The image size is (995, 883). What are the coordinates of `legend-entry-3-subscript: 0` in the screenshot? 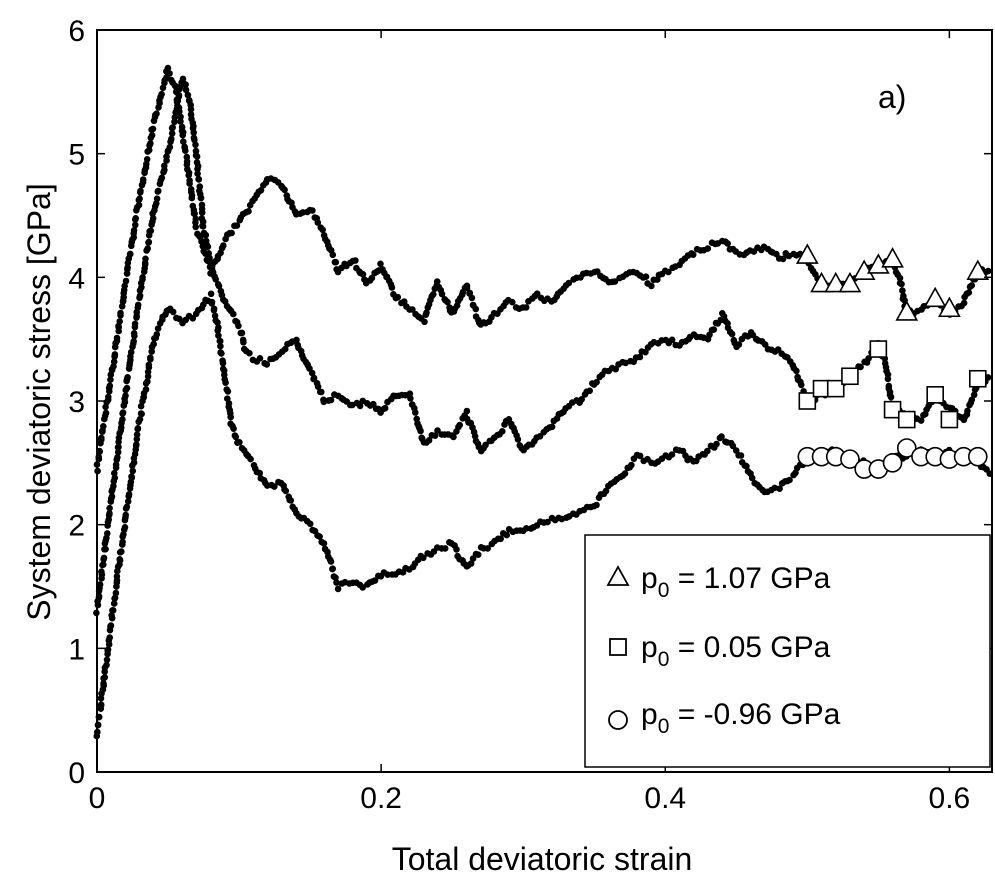 It's located at (664, 726).